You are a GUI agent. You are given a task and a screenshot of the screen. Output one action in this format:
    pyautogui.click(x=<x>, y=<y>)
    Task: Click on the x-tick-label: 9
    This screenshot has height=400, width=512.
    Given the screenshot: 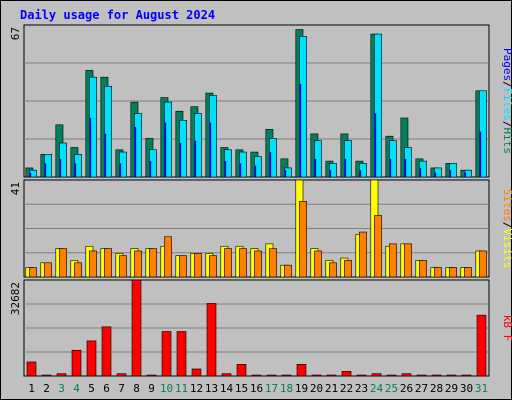 What is the action you would take?
    pyautogui.click(x=151, y=388)
    